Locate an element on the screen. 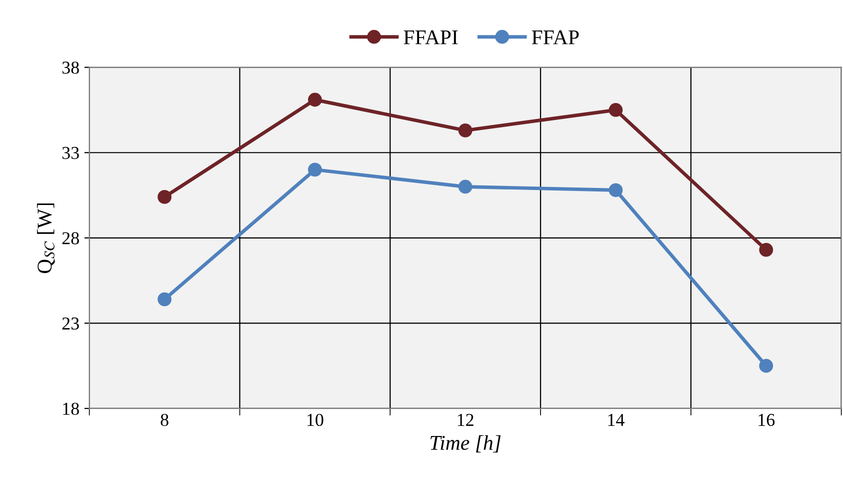 The image size is (843, 488). y-tick-label: 33 is located at coordinates (70, 153).